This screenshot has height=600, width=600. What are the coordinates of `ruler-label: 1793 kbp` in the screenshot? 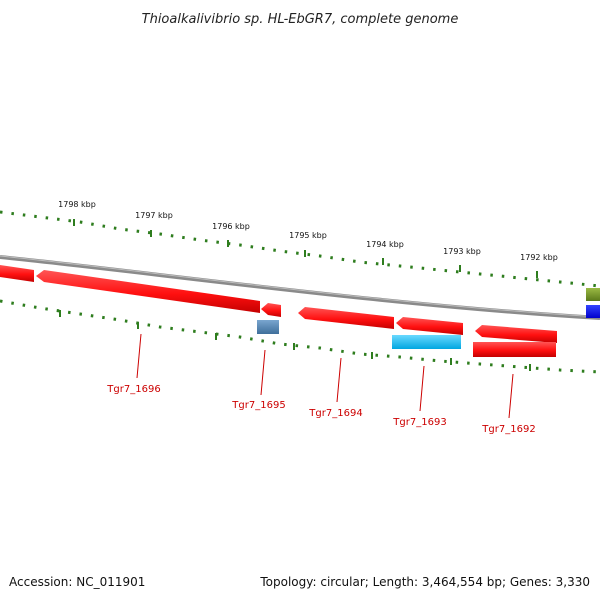 It's located at (462, 251).